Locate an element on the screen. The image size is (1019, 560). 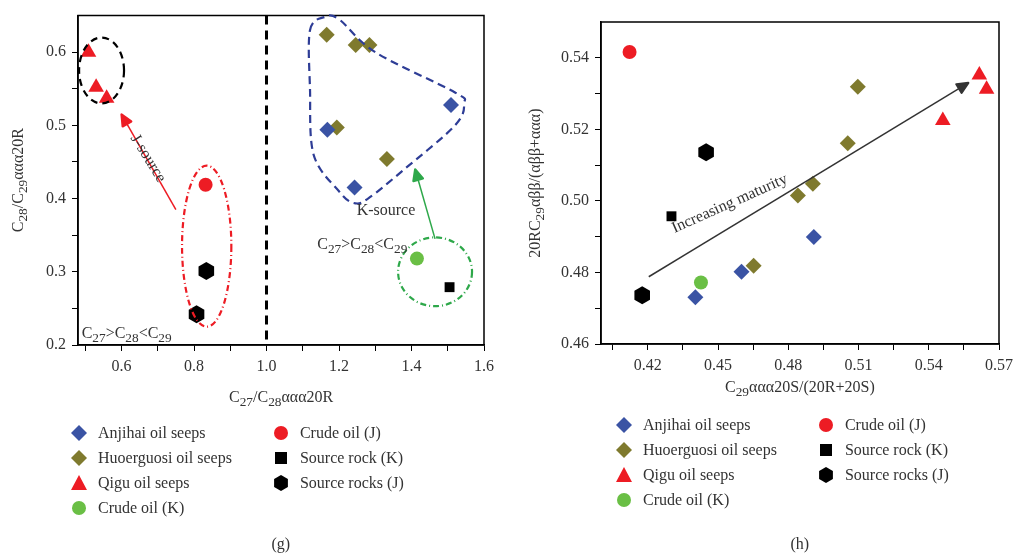
text: (g) is located at coordinates (281, 544).